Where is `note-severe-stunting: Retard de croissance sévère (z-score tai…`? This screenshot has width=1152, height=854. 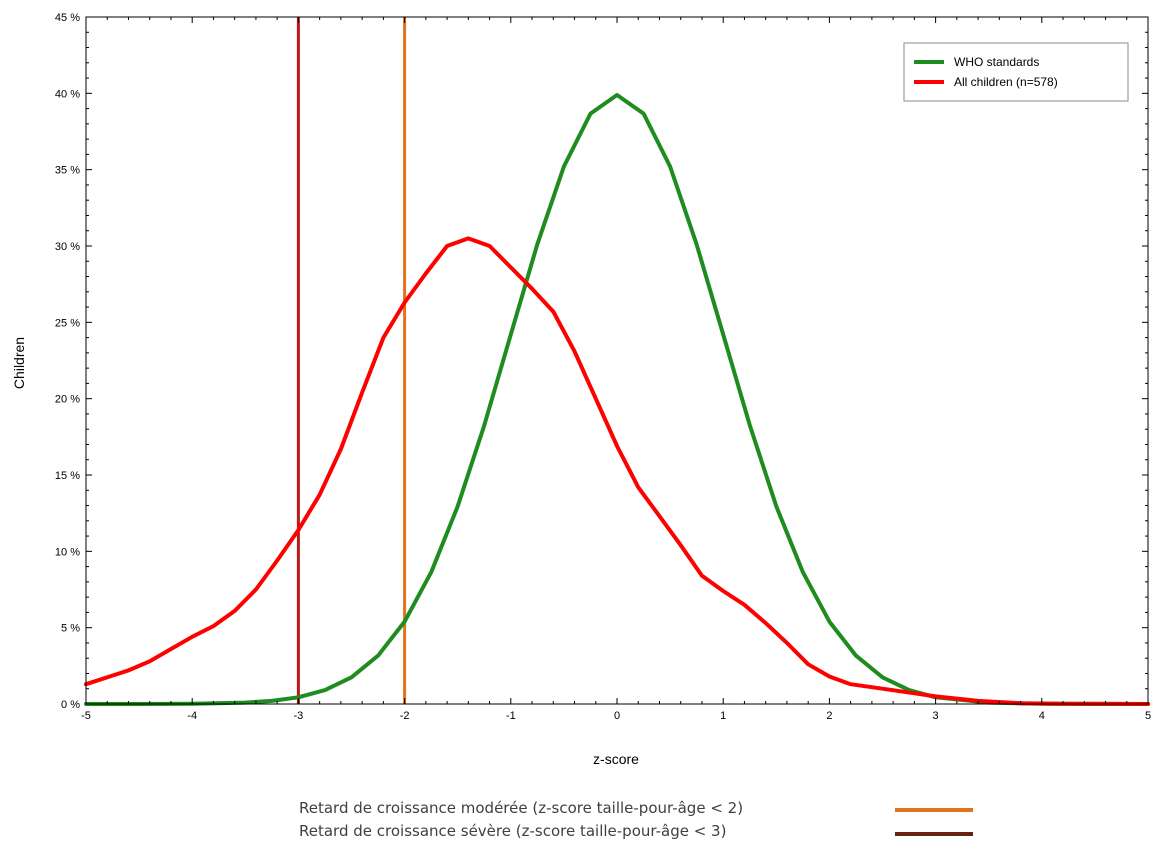 note-severe-stunting: Retard de croissance sévère (z-score tai… is located at coordinates (513, 831).